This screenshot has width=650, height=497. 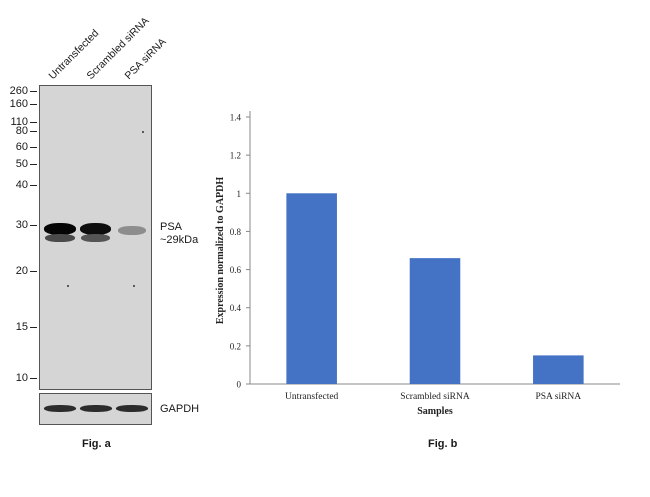 I want to click on gapdh-band-scrambled-sirna, so click(x=96, y=408).